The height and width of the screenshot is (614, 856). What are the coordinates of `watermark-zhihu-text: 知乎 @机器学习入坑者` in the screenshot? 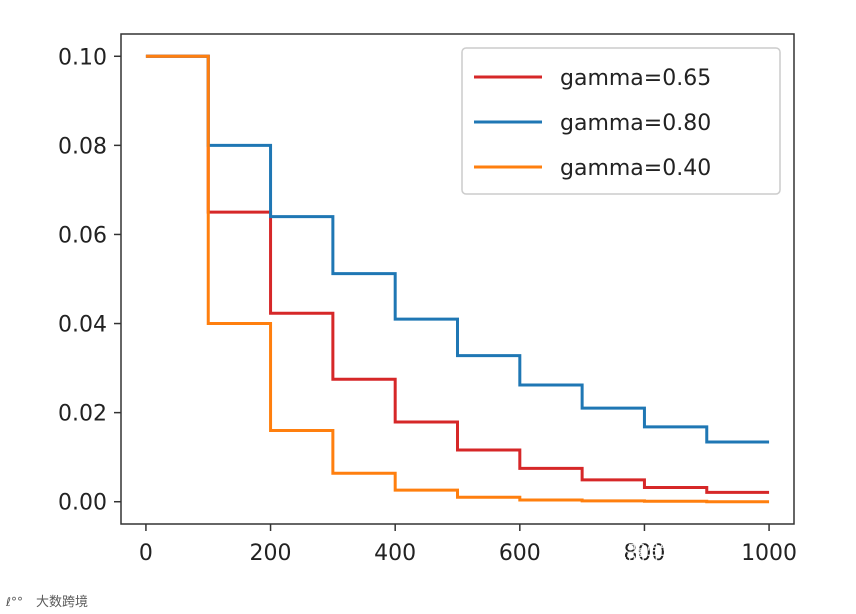 It's located at (643, 553).